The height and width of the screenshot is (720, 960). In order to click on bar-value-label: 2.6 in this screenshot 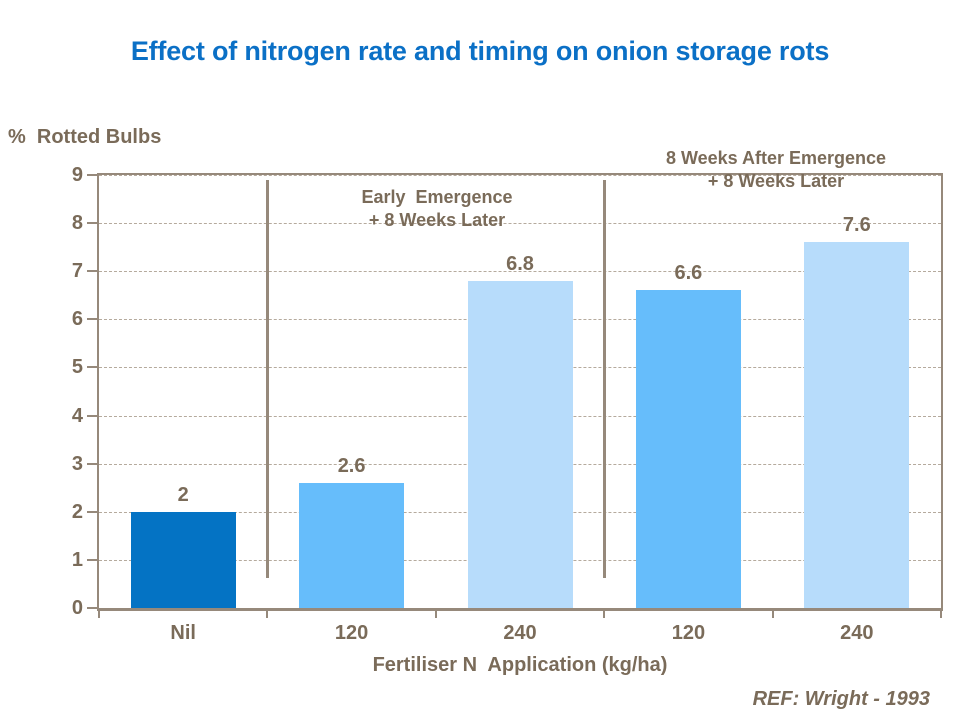, I will do `click(351, 465)`.